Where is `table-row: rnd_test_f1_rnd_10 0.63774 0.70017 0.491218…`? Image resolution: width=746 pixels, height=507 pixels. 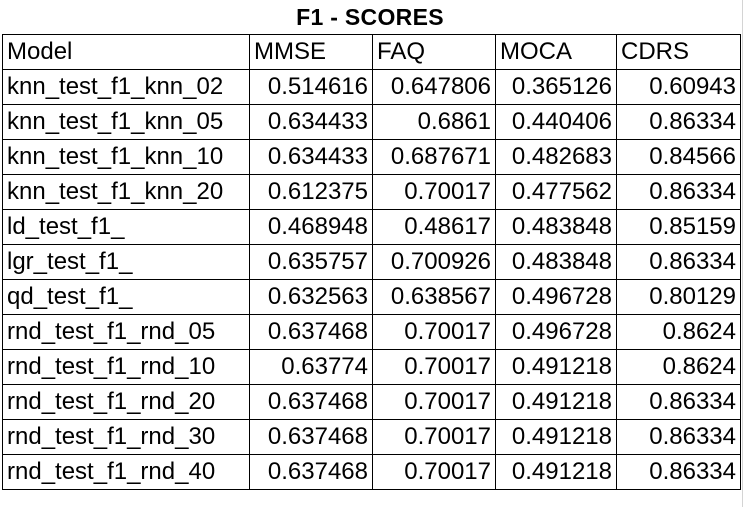 table-row: rnd_test_f1_rnd_10 0.63774 0.70017 0.491218… is located at coordinates (371, 367).